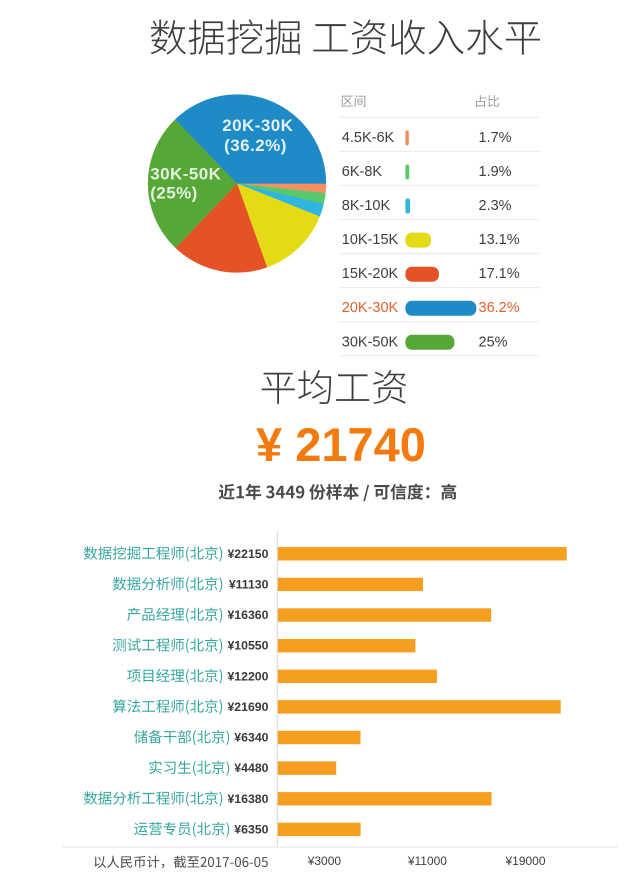  I want to click on svg-text: 6K-8K, so click(362, 172).